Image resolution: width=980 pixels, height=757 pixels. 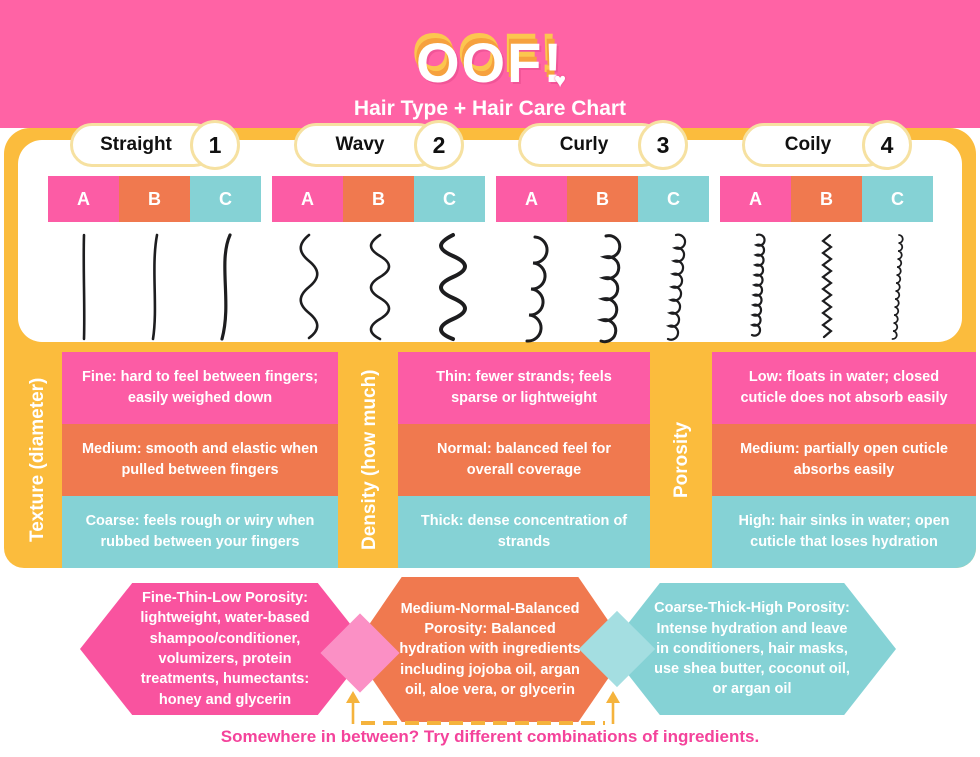 What do you see at coordinates (757, 285) in the screenshot?
I see `hair-strand-4a-icon` at bounding box center [757, 285].